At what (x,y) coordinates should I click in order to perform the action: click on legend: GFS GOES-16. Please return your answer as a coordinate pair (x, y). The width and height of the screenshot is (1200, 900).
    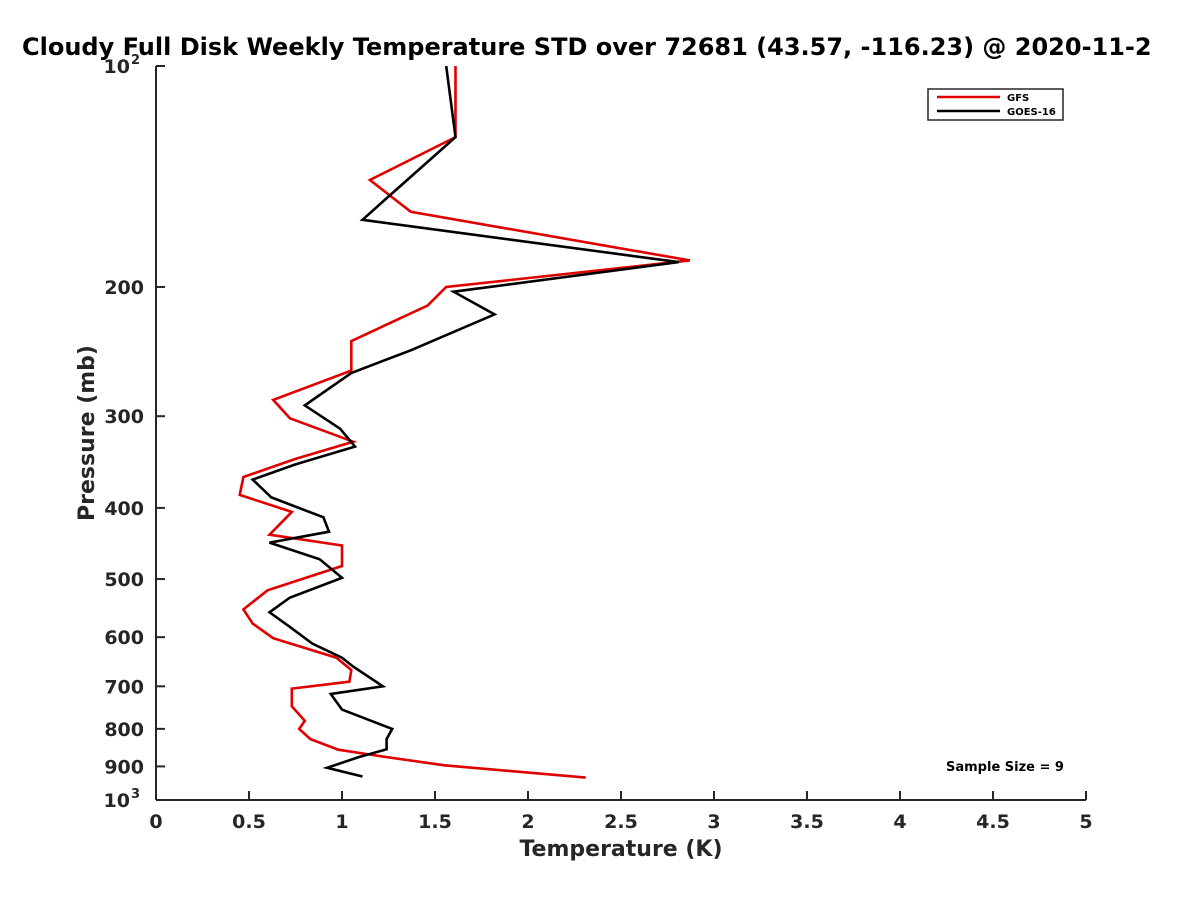
    Looking at the image, I should click on (995, 104).